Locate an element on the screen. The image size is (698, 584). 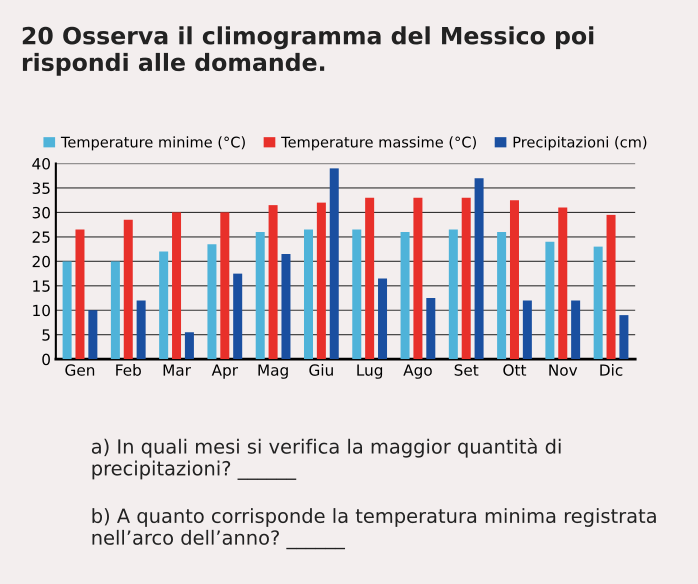
y-tick-label: 15 is located at coordinates (41, 286).